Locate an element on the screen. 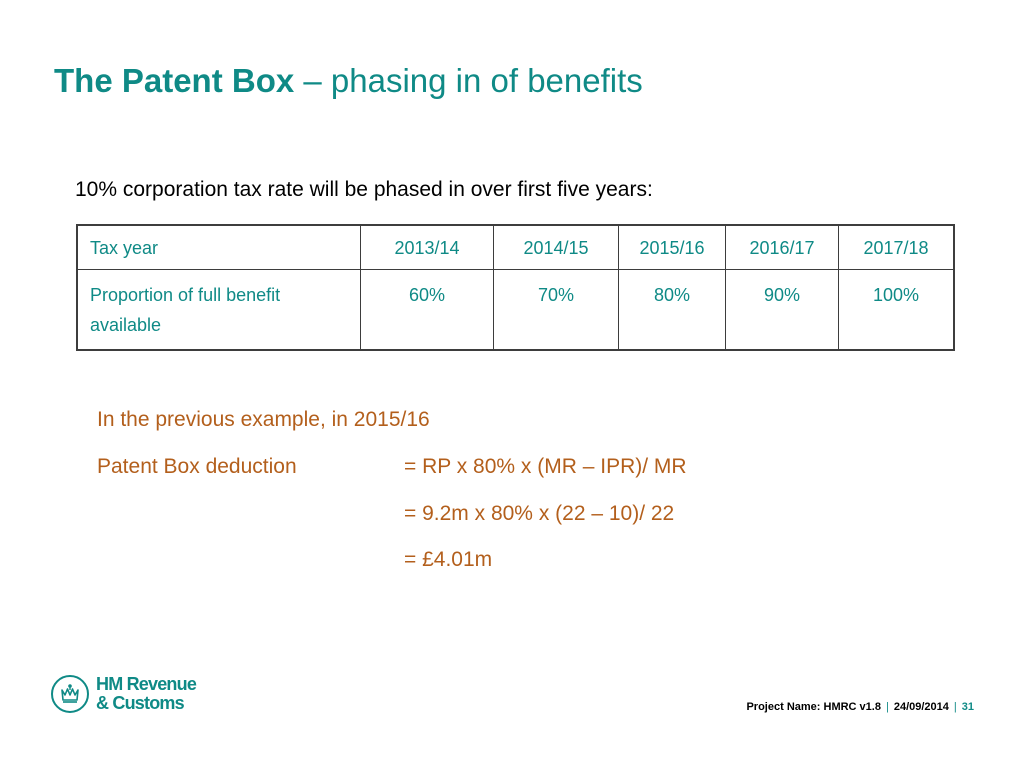  table-cell: 100% is located at coordinates (896, 310).